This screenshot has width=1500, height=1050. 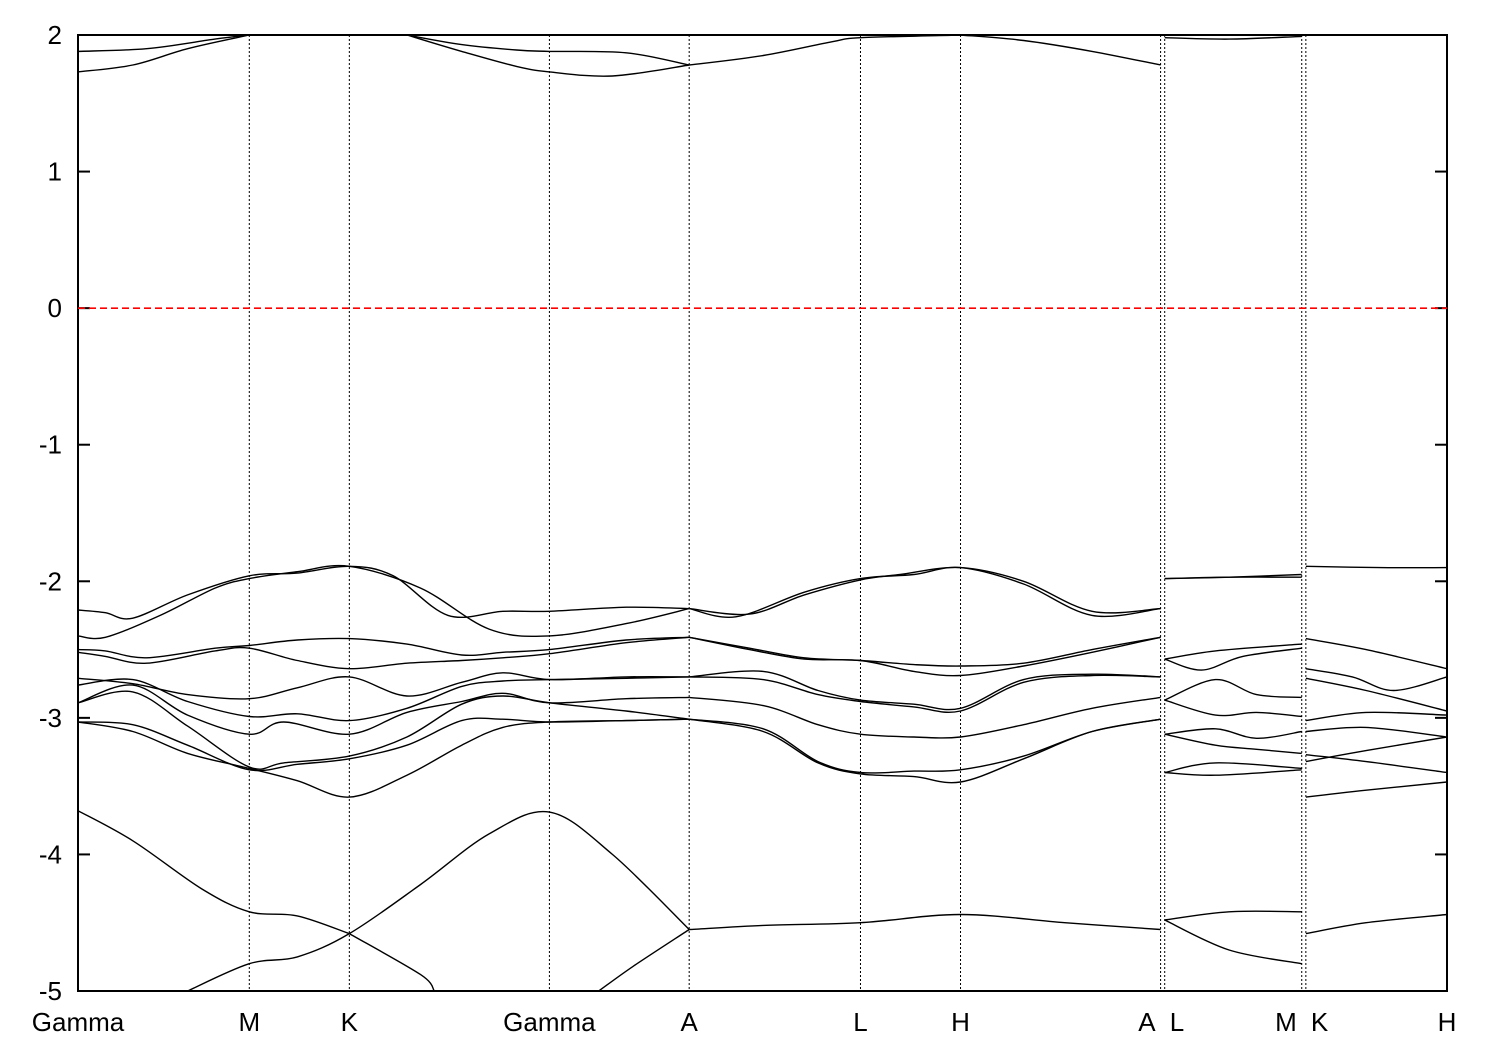 What do you see at coordinates (50, 445) in the screenshot?
I see `y-tick-label: -1` at bounding box center [50, 445].